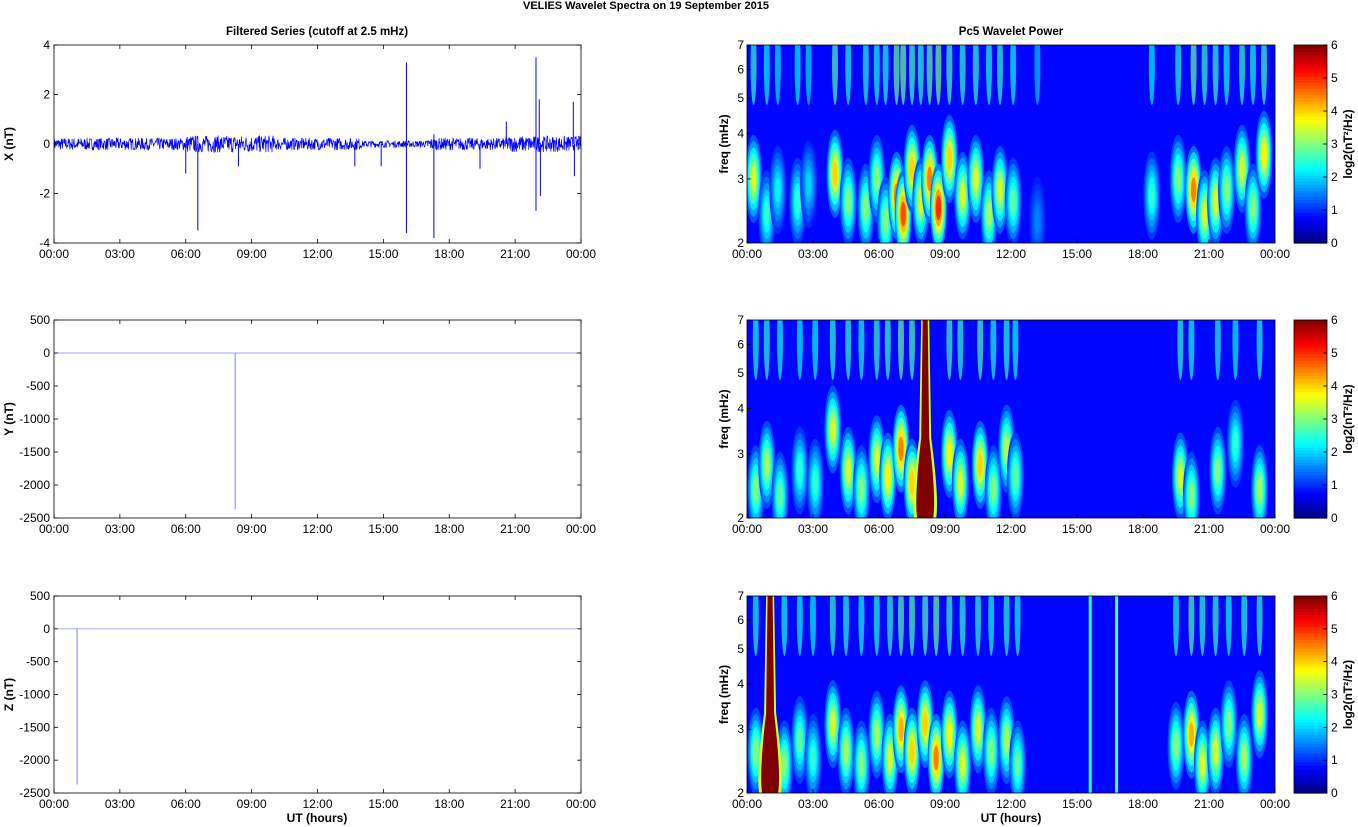 This screenshot has width=1358, height=827. Describe the element at coordinates (44, 194) in the screenshot. I see `y-tick-label: -2` at that location.